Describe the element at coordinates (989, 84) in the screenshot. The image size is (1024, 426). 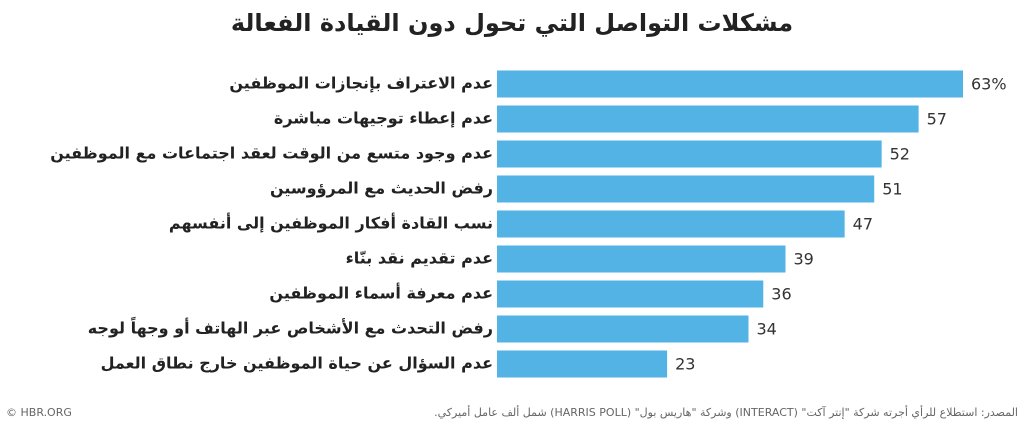
I see `value-label: 63%` at that location.